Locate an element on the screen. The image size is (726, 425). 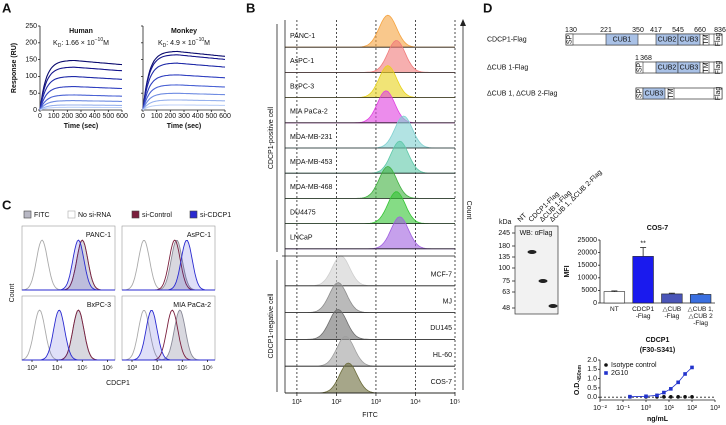
y-axis-label-sub: 450nm is located at coordinates (580, 372).